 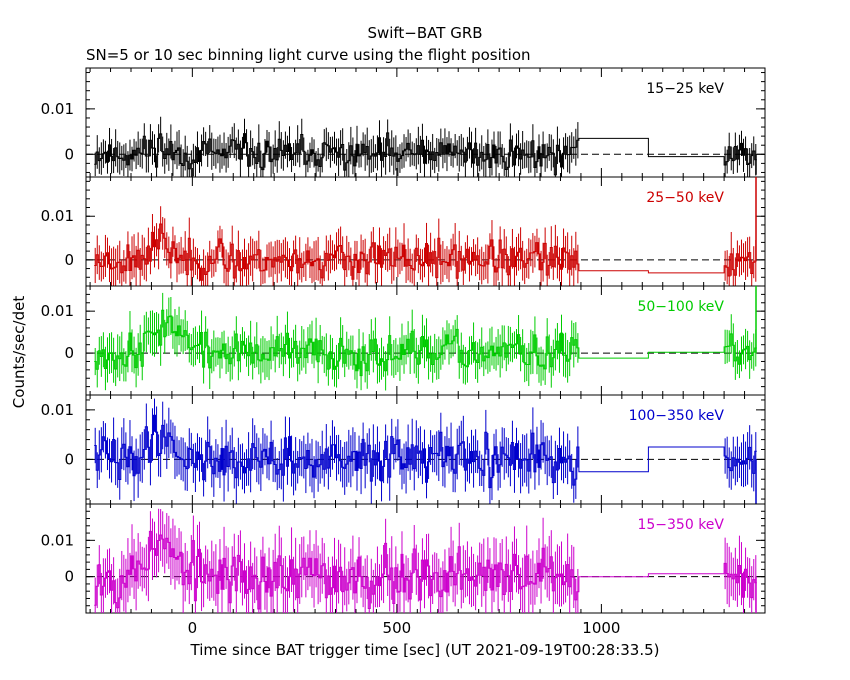 I want to click on chart-title: Swift−BAT GRB, so click(x=424, y=33).